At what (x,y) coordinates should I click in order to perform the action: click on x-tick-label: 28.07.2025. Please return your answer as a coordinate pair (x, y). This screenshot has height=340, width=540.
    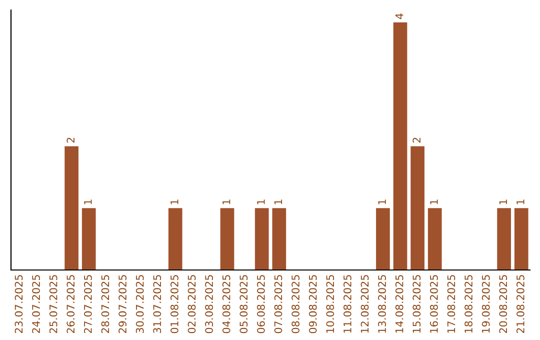
    Looking at the image, I should click on (105, 304).